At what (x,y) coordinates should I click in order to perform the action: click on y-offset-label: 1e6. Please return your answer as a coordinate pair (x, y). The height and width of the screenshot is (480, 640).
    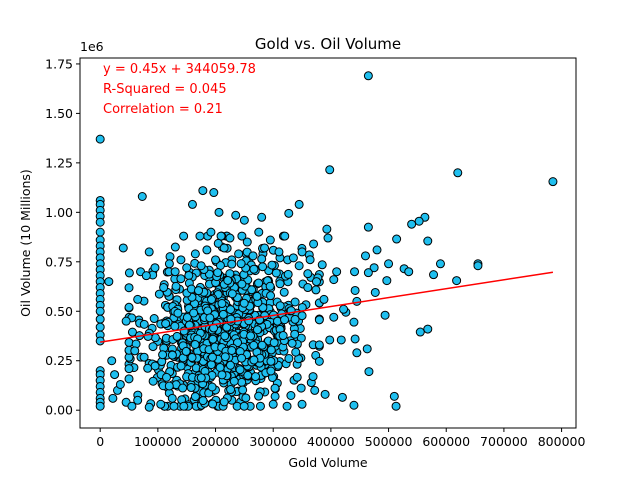
    Looking at the image, I should click on (92, 46).